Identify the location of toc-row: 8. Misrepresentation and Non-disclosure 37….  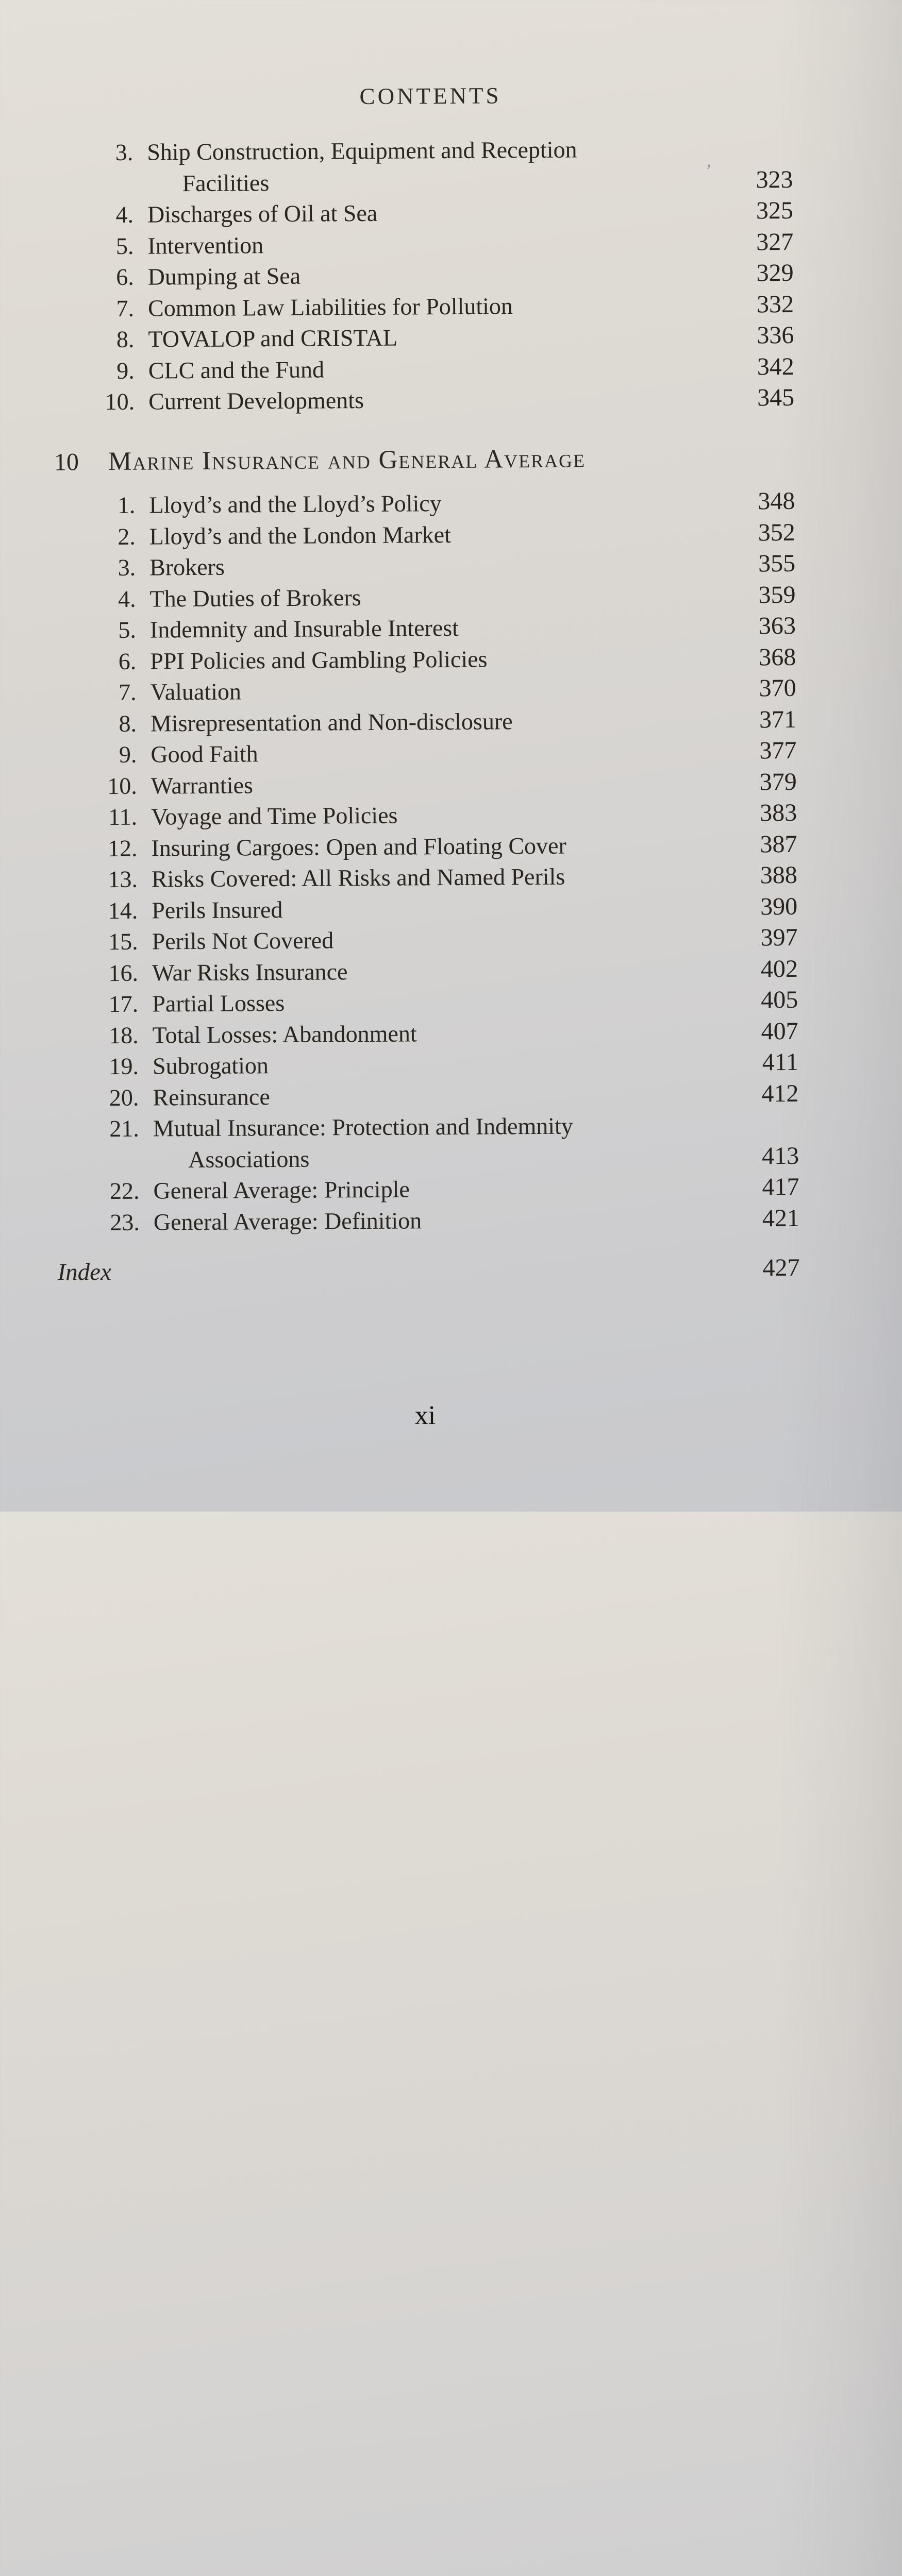
(398, 722).